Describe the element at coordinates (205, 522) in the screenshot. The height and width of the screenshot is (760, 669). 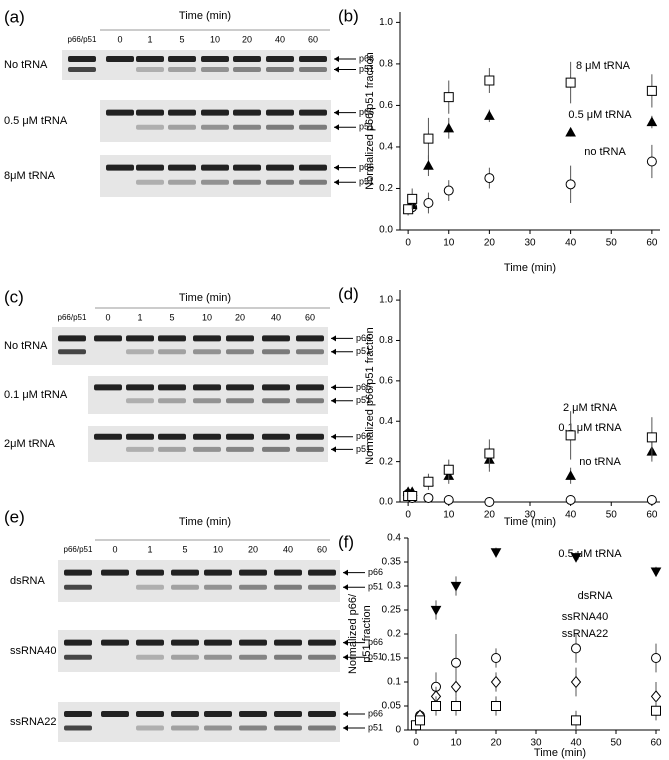
I see `gel-title: Time (min)` at that location.